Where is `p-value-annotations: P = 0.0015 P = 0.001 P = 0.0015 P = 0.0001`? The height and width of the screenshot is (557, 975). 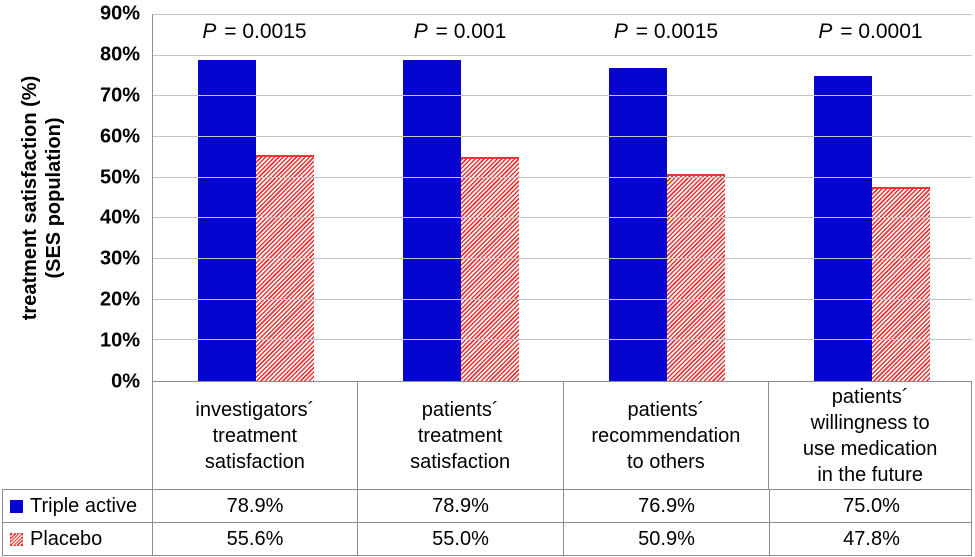
p-value-annotations: P = 0.0015 P = 0.001 P = 0.0015 P = 0.0001 is located at coordinates (562, 33).